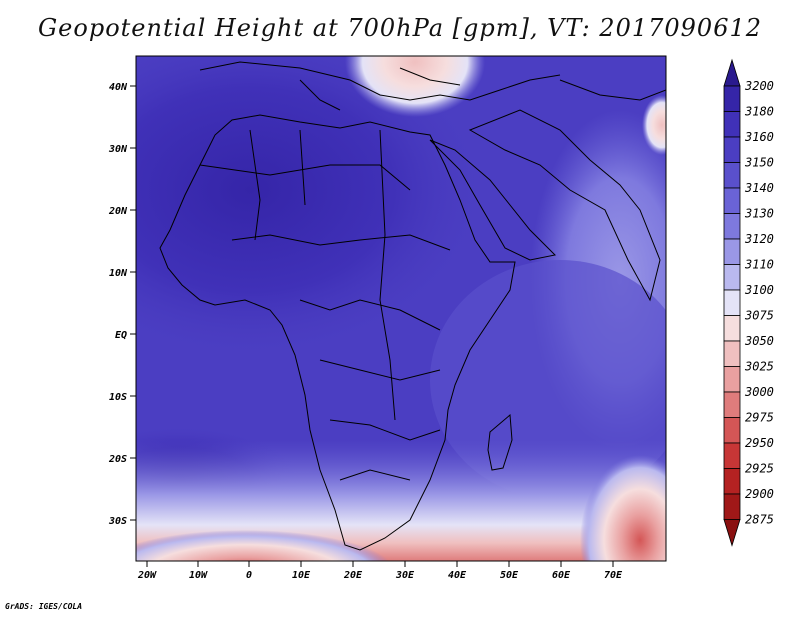  What do you see at coordinates (249, 575) in the screenshot?
I see `lon-label-0: 0` at bounding box center [249, 575].